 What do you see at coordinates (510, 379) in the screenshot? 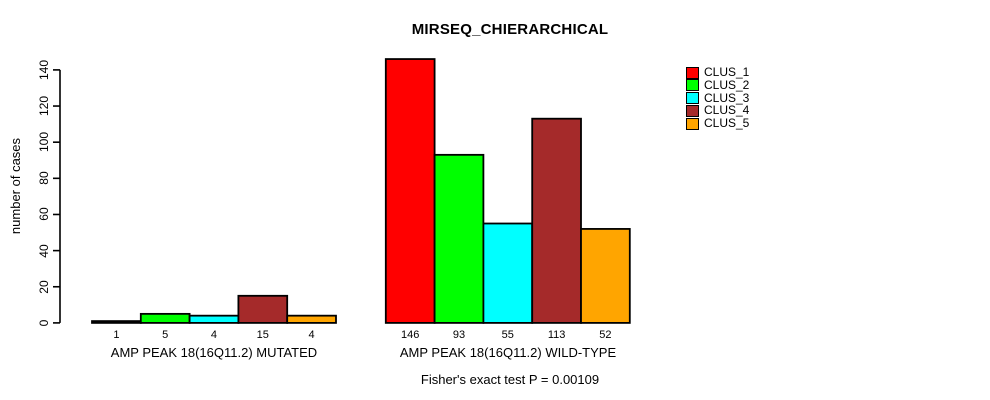
I see `fisher-test-annotation: Fisher's exact test P = 0.00109` at bounding box center [510, 379].